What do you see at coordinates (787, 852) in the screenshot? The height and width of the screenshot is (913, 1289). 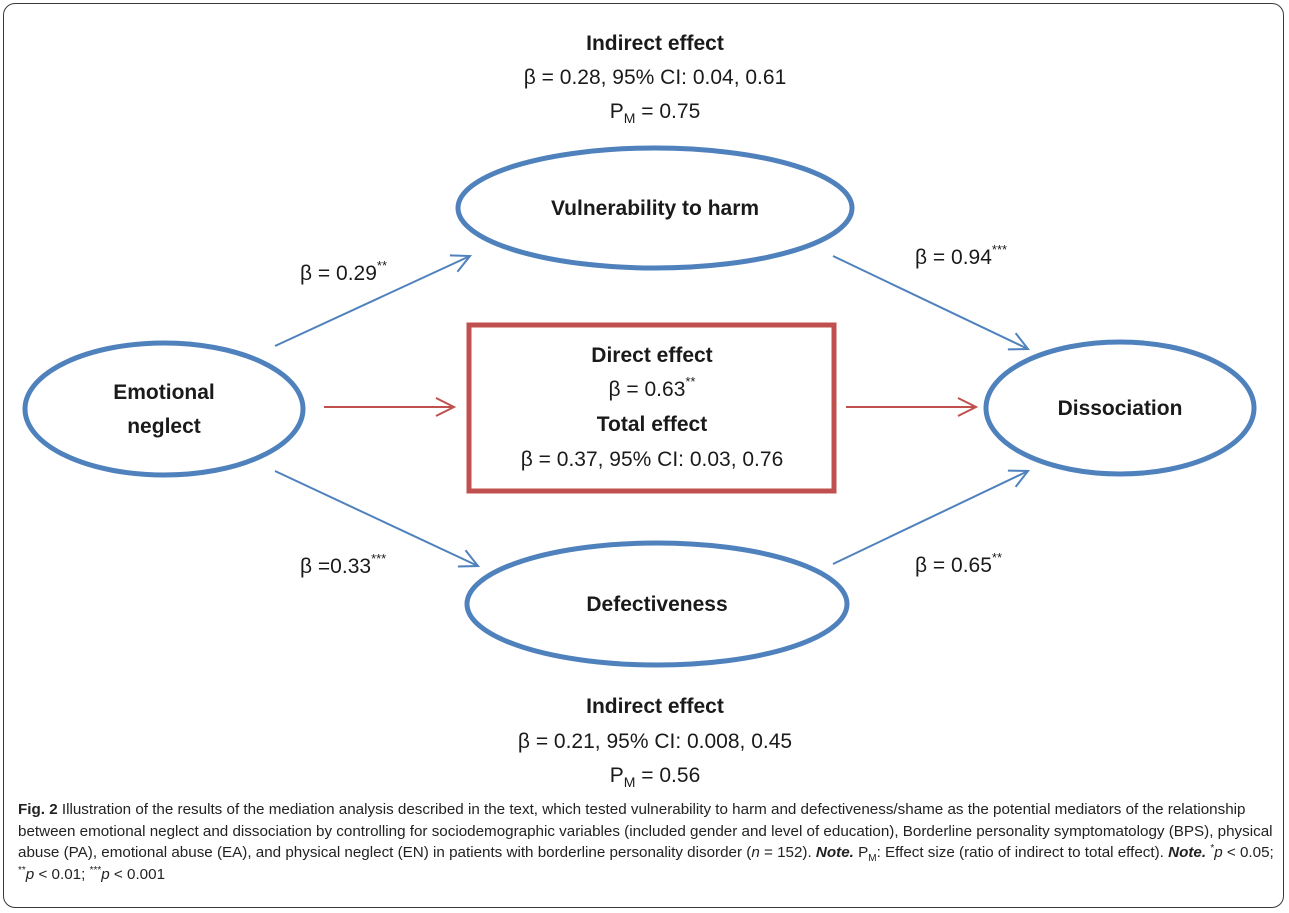 I see `caption-n-value: = 152).` at bounding box center [787, 852].